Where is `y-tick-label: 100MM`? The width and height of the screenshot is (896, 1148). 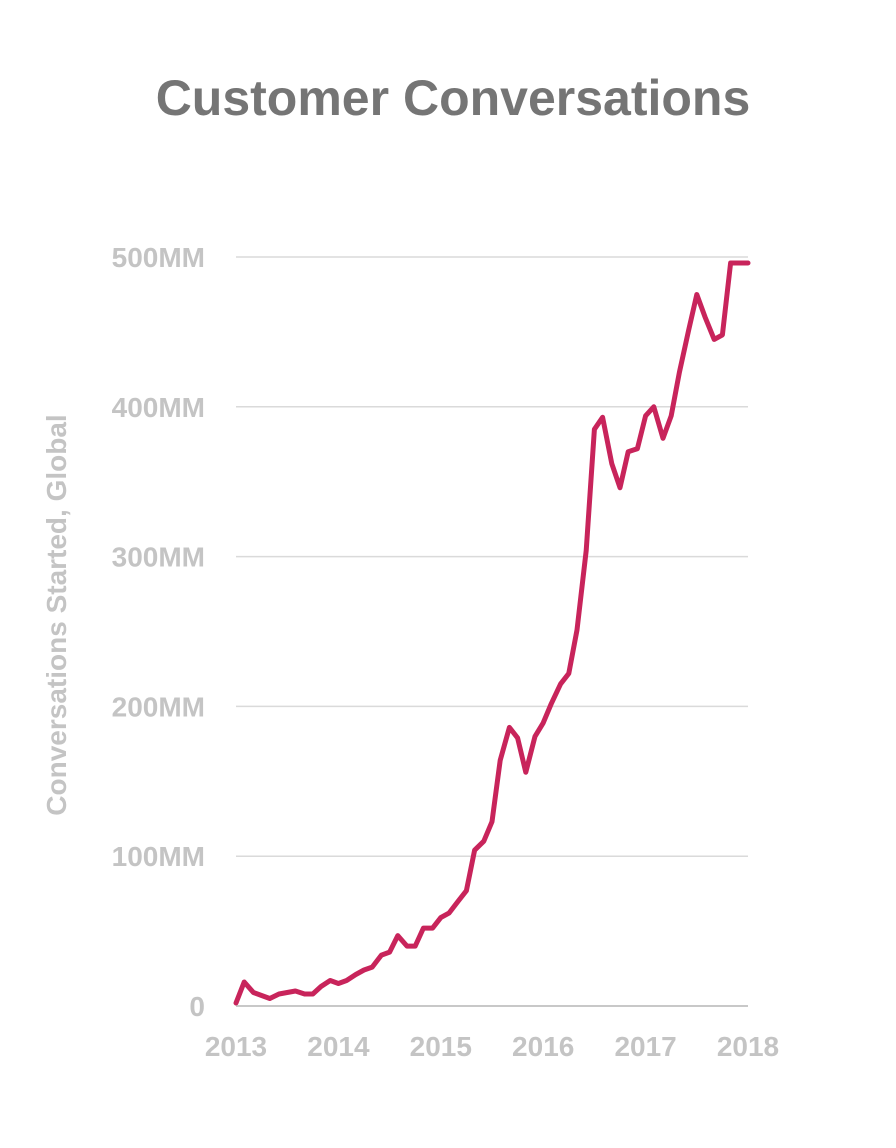
y-tick-label: 100MM is located at coordinates (158, 856).